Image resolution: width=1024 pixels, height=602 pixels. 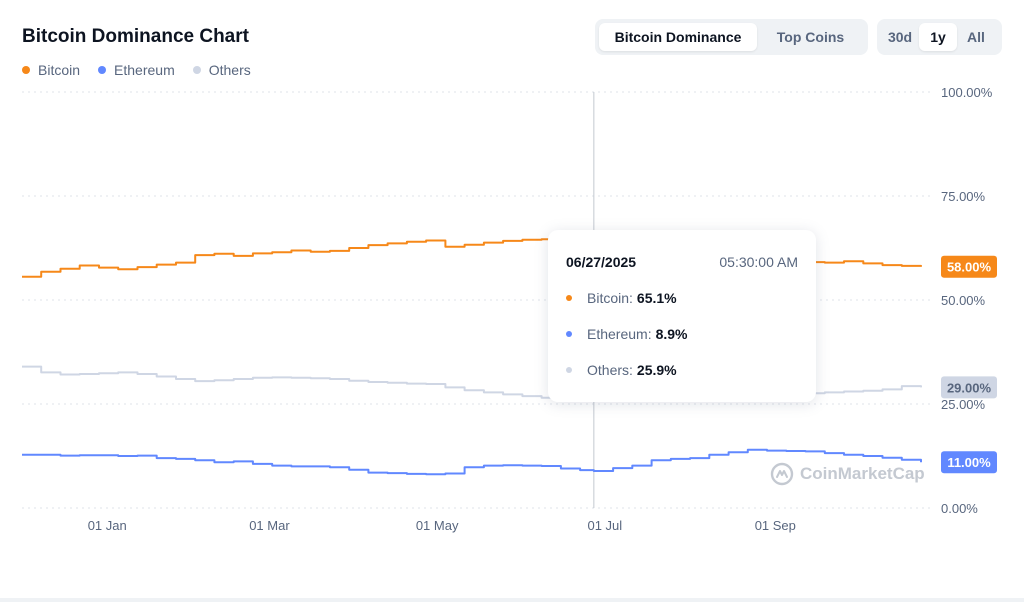 What do you see at coordinates (610, 370) in the screenshot?
I see `tooltip-label-others: Others:` at bounding box center [610, 370].